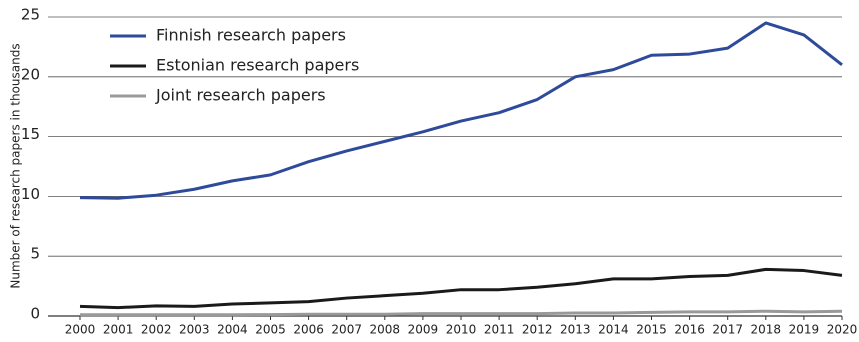  Describe the element at coordinates (251, 35) in the screenshot. I see `legend-label: Finnish research papers` at that location.